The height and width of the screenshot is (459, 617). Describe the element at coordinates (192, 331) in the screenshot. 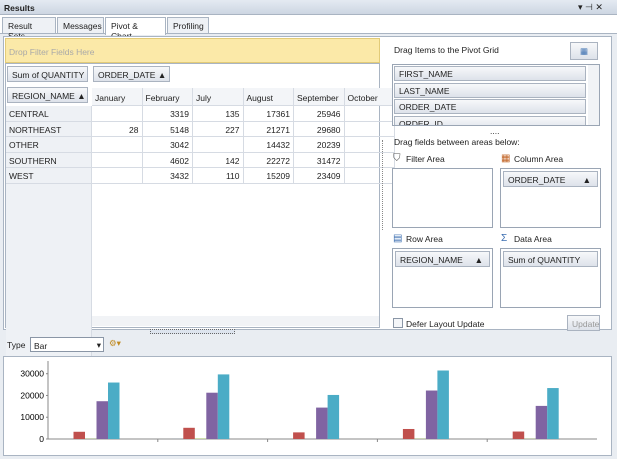

I see `chart-splitter` at that location.